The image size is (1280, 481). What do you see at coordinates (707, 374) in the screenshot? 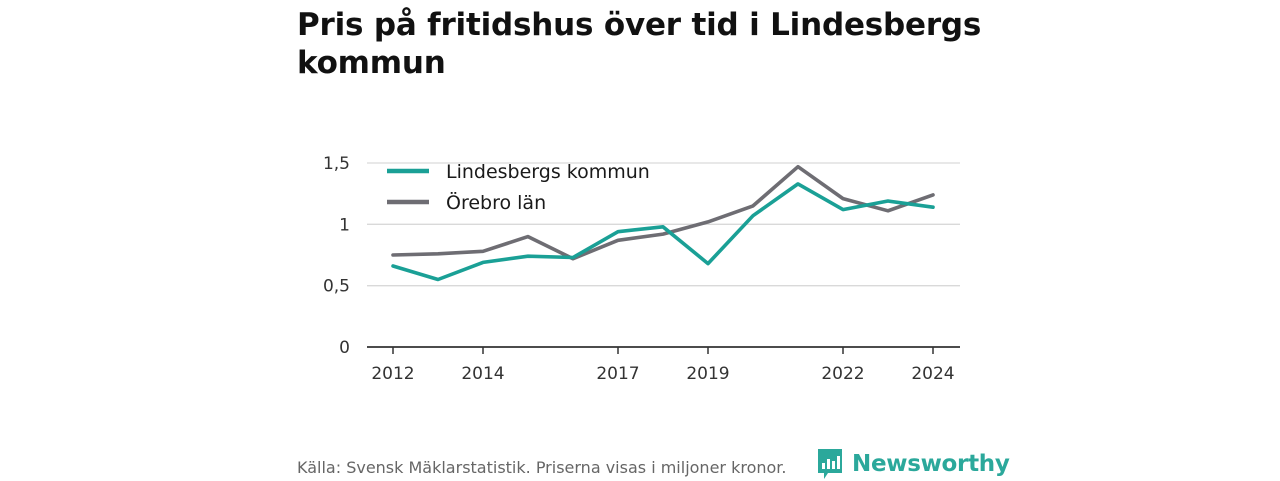
I see `x-tick-label: 2019` at bounding box center [707, 374].